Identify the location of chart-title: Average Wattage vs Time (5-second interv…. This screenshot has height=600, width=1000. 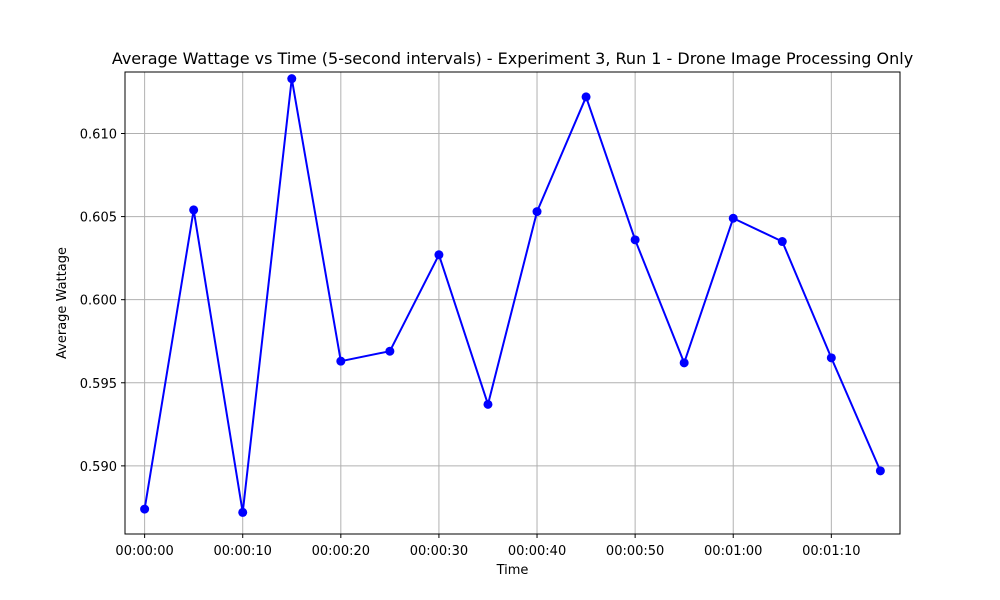
(512, 58).